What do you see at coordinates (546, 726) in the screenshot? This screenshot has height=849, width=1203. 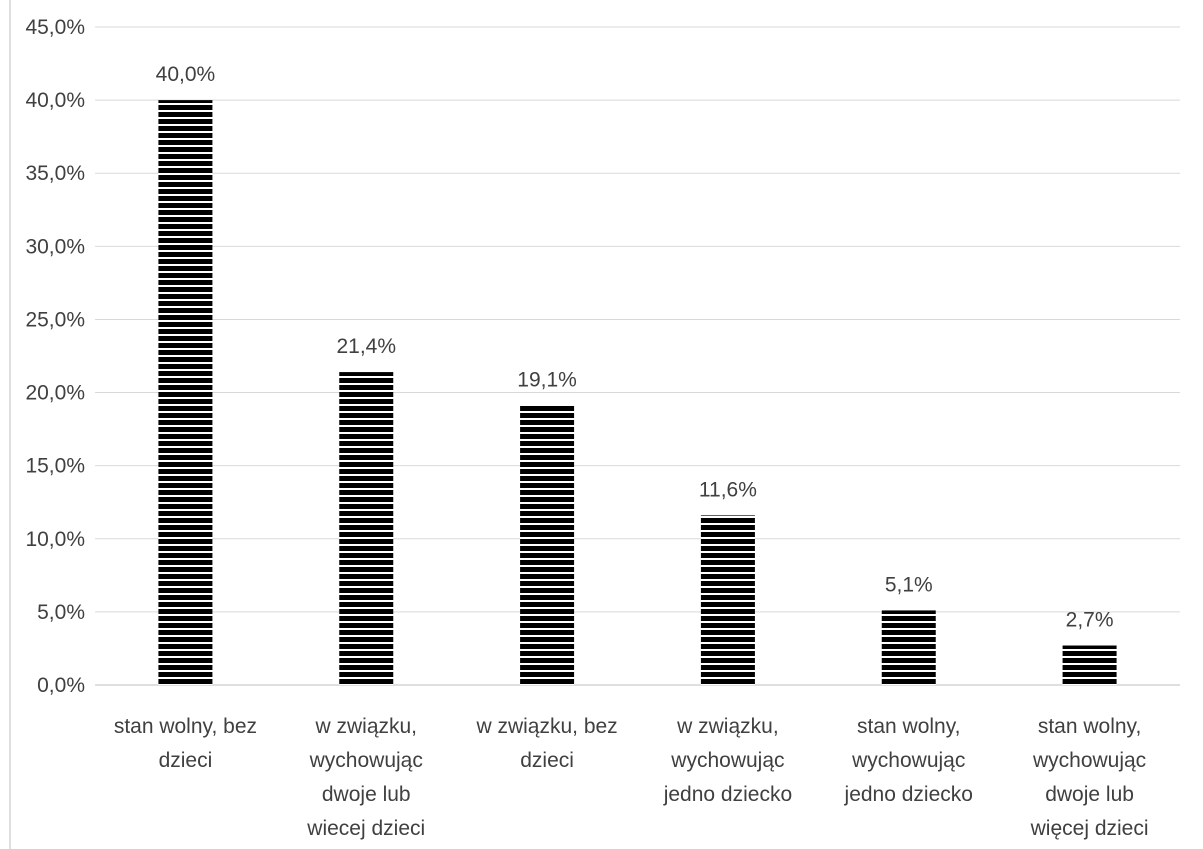 I see `x-category-label-line: w związku, bez` at bounding box center [546, 726].